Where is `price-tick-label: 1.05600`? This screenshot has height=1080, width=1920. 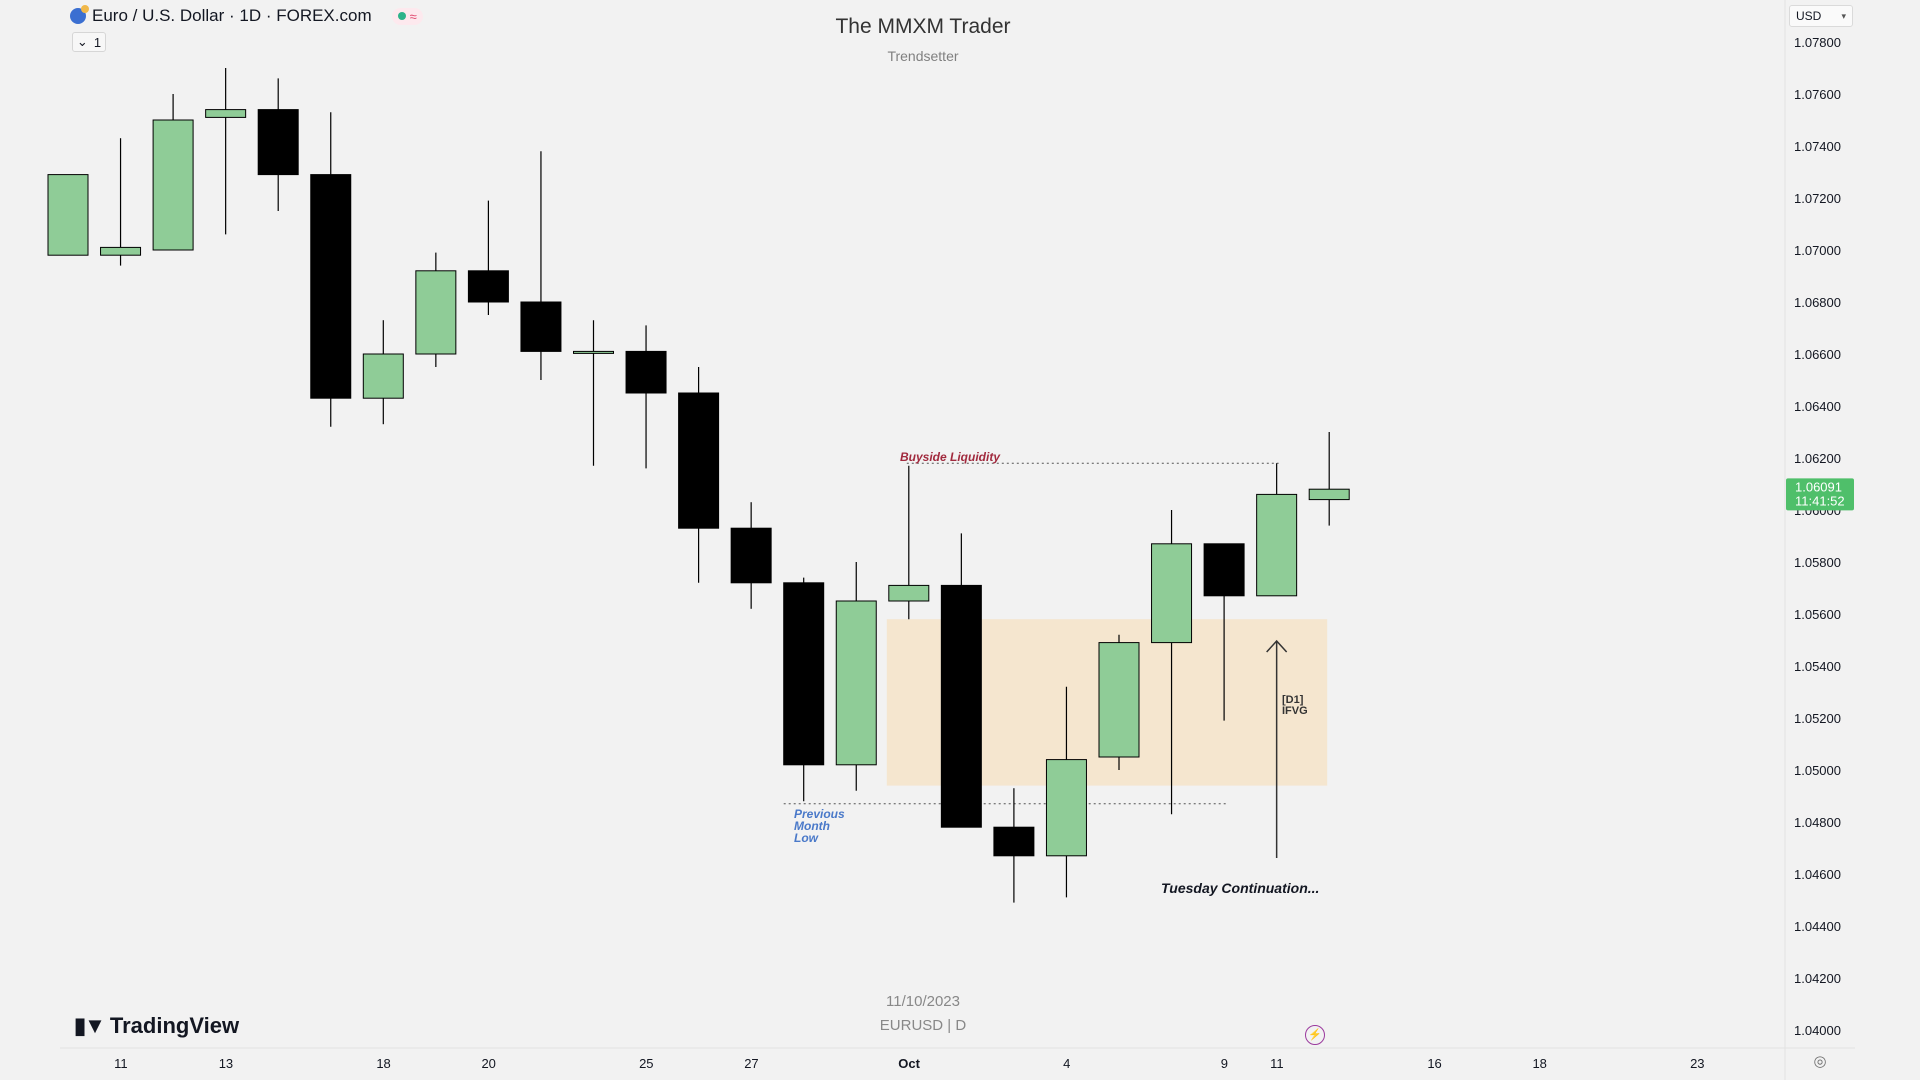
price-tick-label: 1.05600 is located at coordinates (1817, 614).